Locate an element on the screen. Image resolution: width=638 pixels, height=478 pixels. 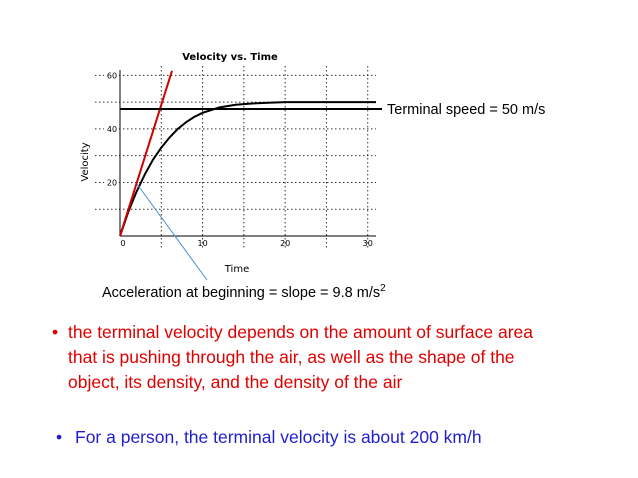
acceleration-annotation-superscript: 2 is located at coordinates (383, 288).